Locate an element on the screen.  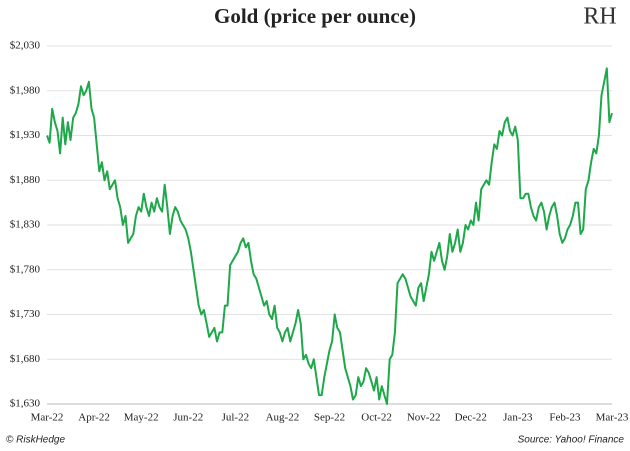
y-tick-label: $1,680 is located at coordinates (25, 359).